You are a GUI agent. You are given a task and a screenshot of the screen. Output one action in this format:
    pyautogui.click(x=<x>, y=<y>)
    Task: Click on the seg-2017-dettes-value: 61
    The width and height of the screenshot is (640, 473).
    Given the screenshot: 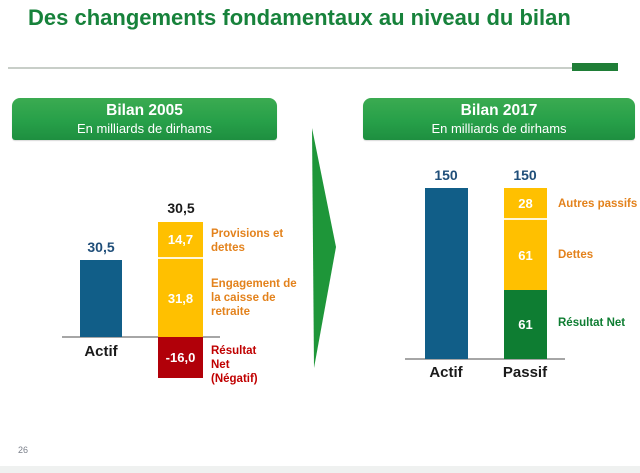 What is the action you would take?
    pyautogui.click(x=525, y=255)
    